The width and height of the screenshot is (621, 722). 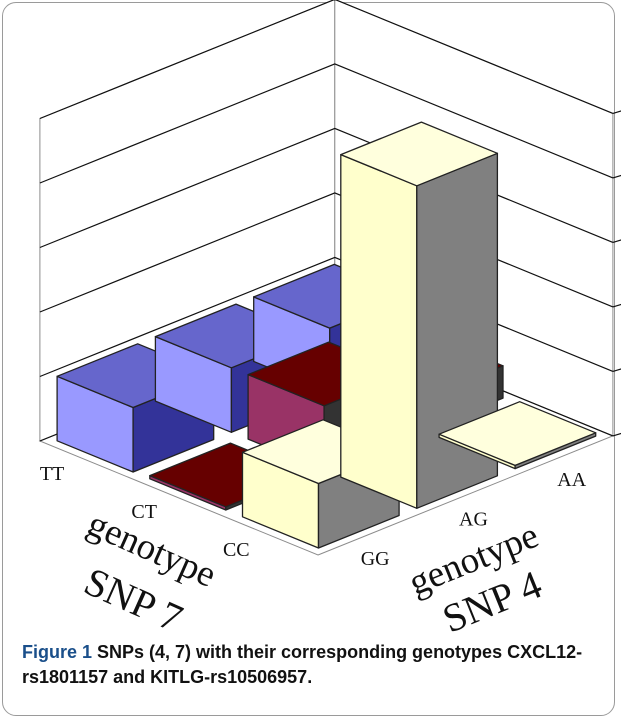 I want to click on bar-left-face, so click(x=379, y=331).